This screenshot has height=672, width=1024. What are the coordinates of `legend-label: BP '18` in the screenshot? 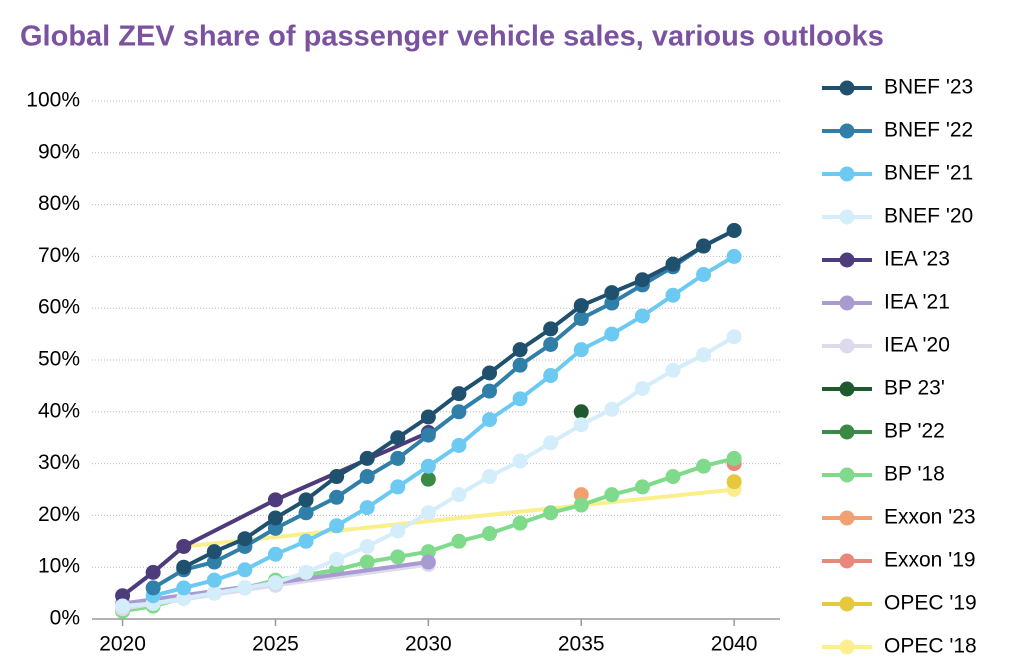 It's located at (914, 474).